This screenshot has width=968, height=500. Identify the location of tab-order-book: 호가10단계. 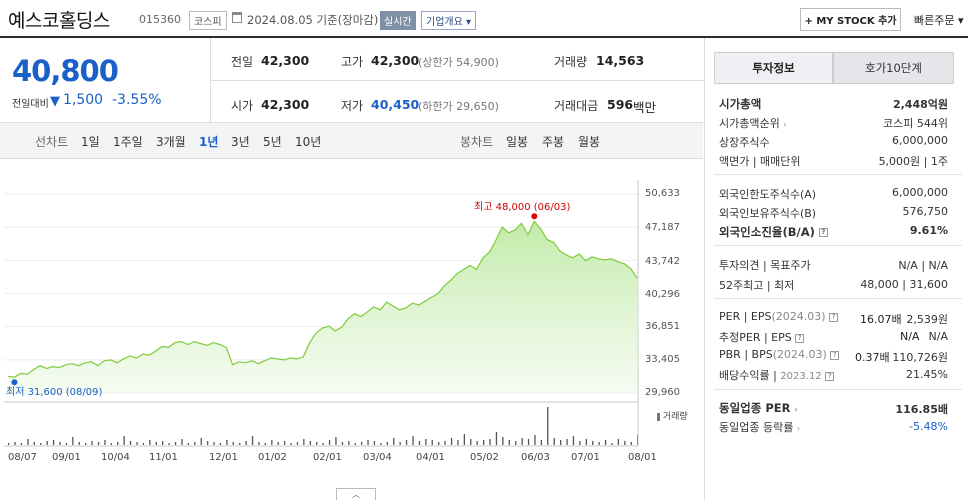
(893, 68).